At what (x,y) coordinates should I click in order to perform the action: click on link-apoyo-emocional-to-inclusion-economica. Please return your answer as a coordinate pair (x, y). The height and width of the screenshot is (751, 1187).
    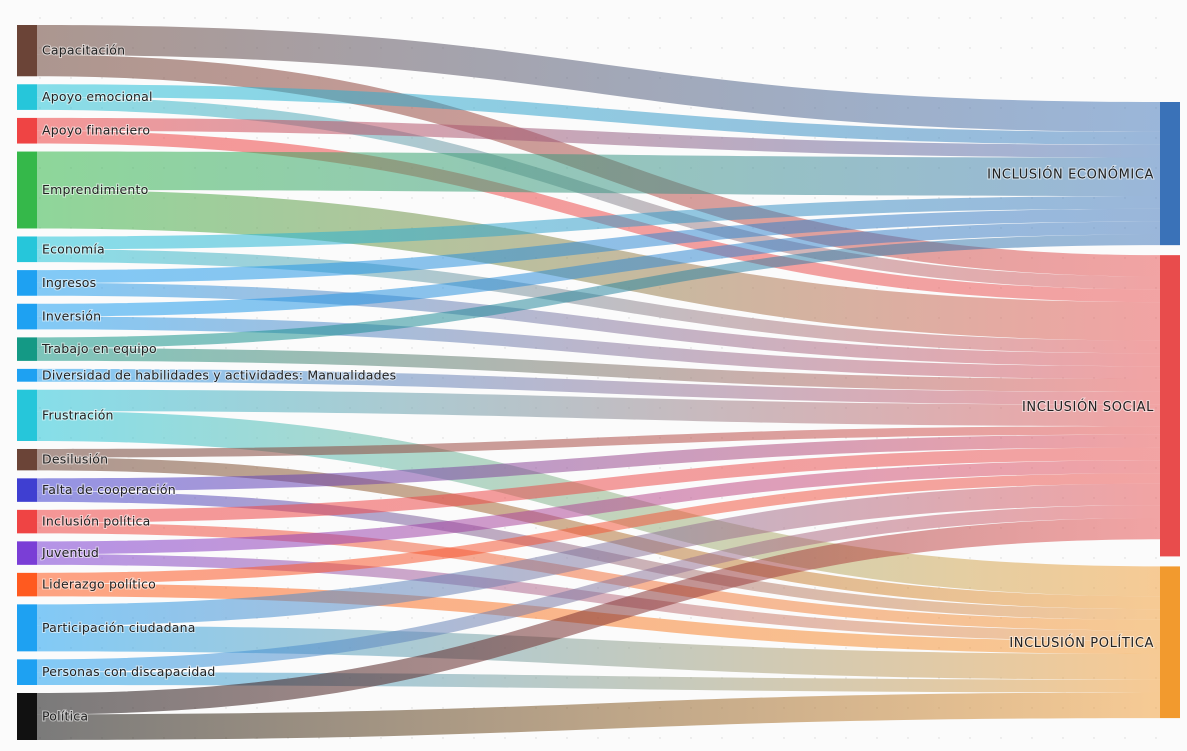
    Looking at the image, I should click on (598, 114).